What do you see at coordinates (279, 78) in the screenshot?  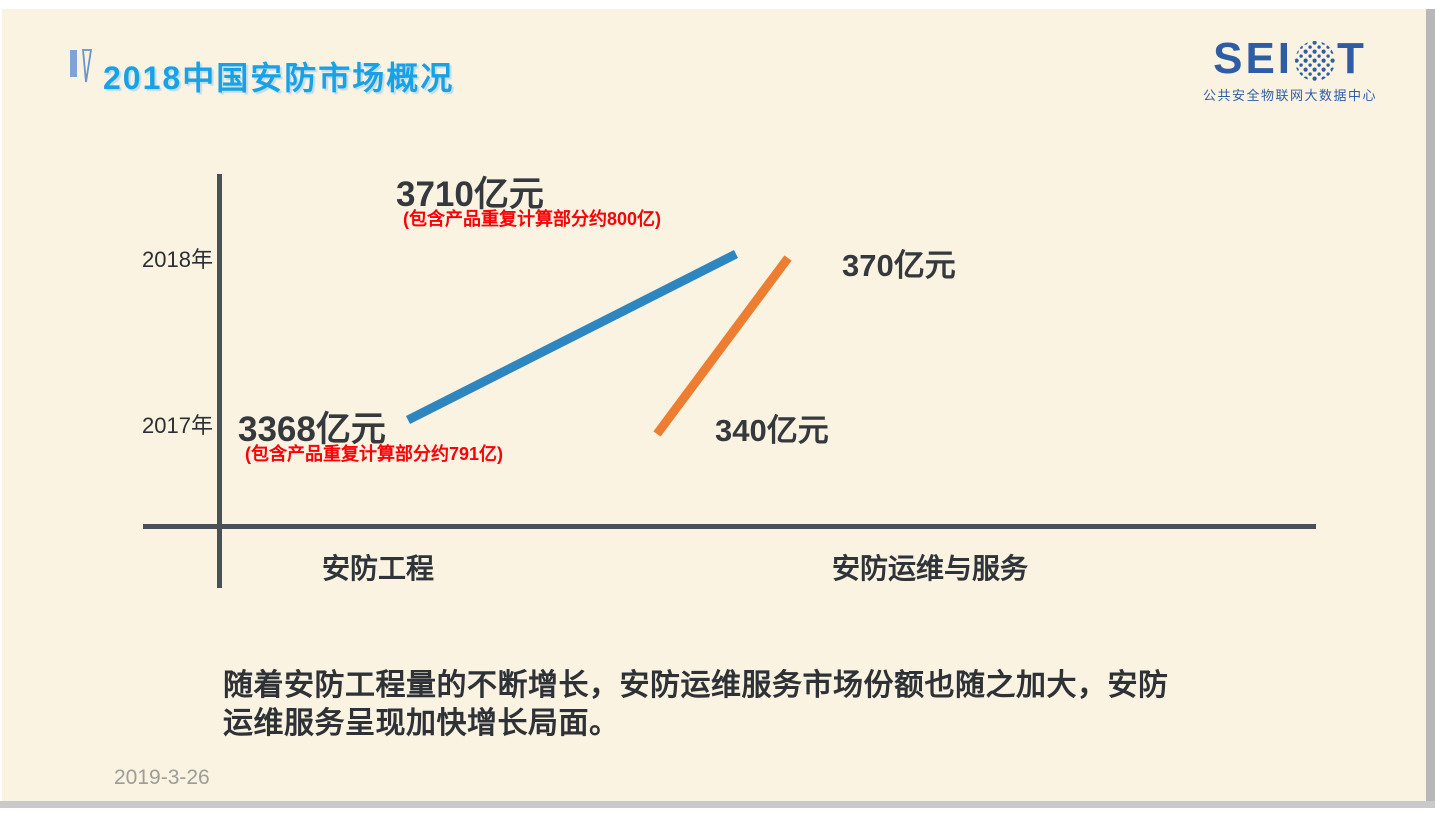 I see `page-title: 2018中国安防市场概况` at bounding box center [279, 78].